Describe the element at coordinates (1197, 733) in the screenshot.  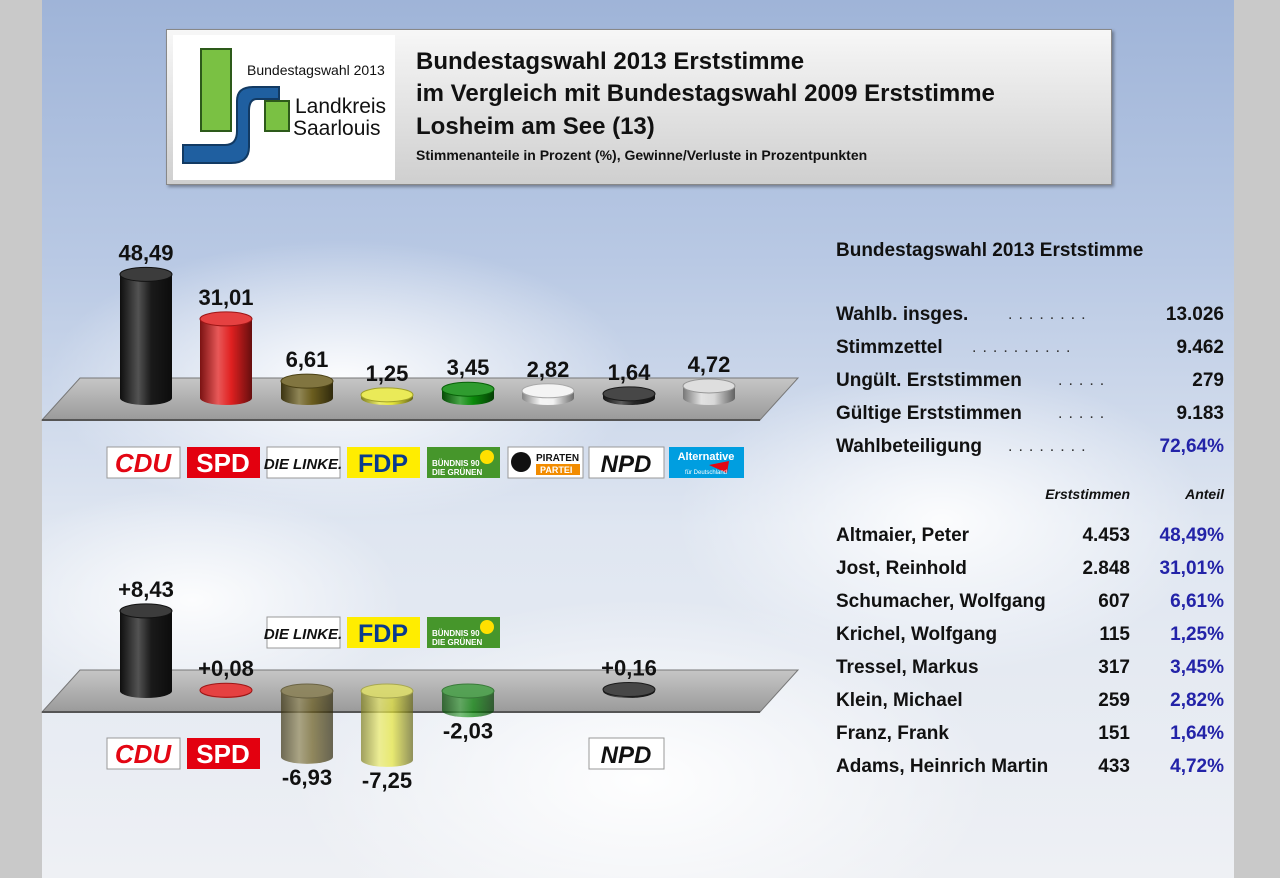
I see `candidate-share: 1,64%` at that location.